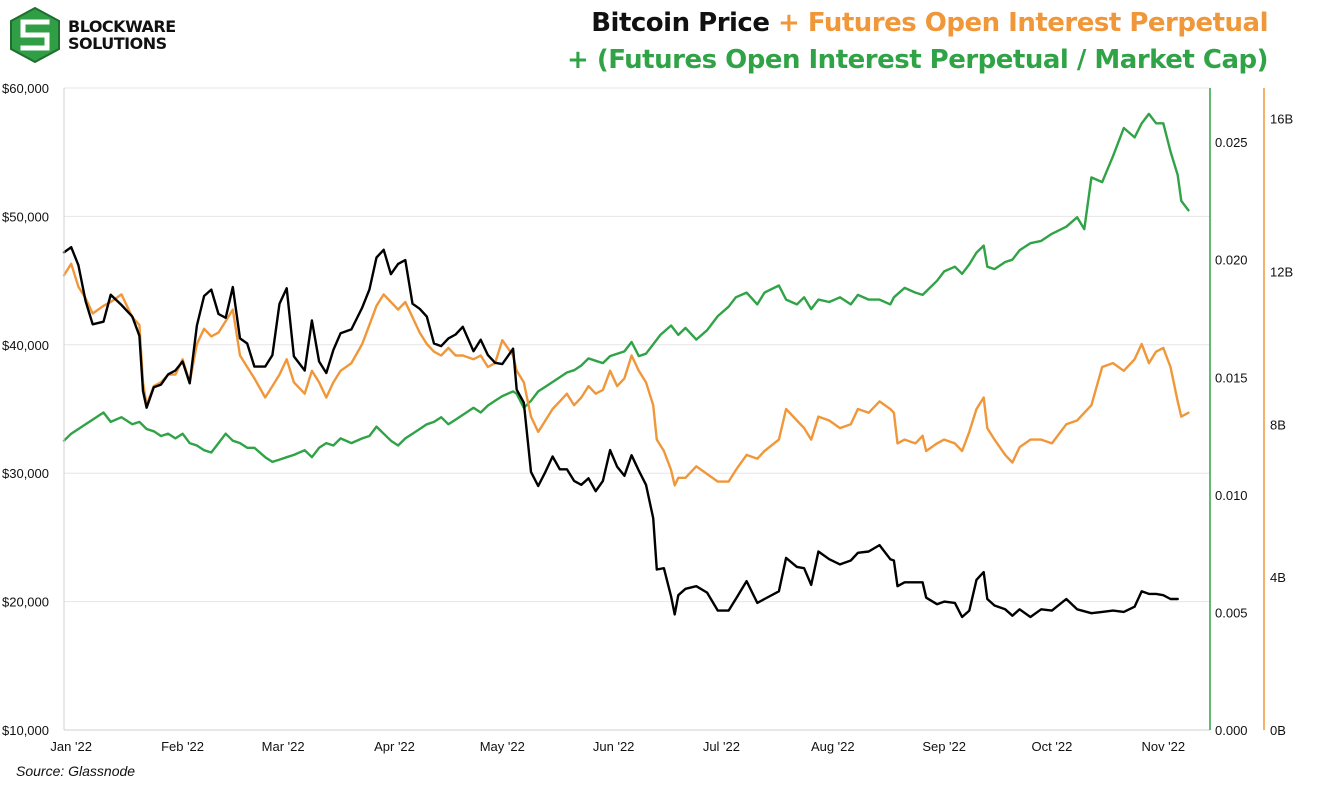 Image resolution: width=1330 pixels, height=787 pixels. Describe the element at coordinates (502, 746) in the screenshot. I see `x-axis-tick-label: May '22` at that location.